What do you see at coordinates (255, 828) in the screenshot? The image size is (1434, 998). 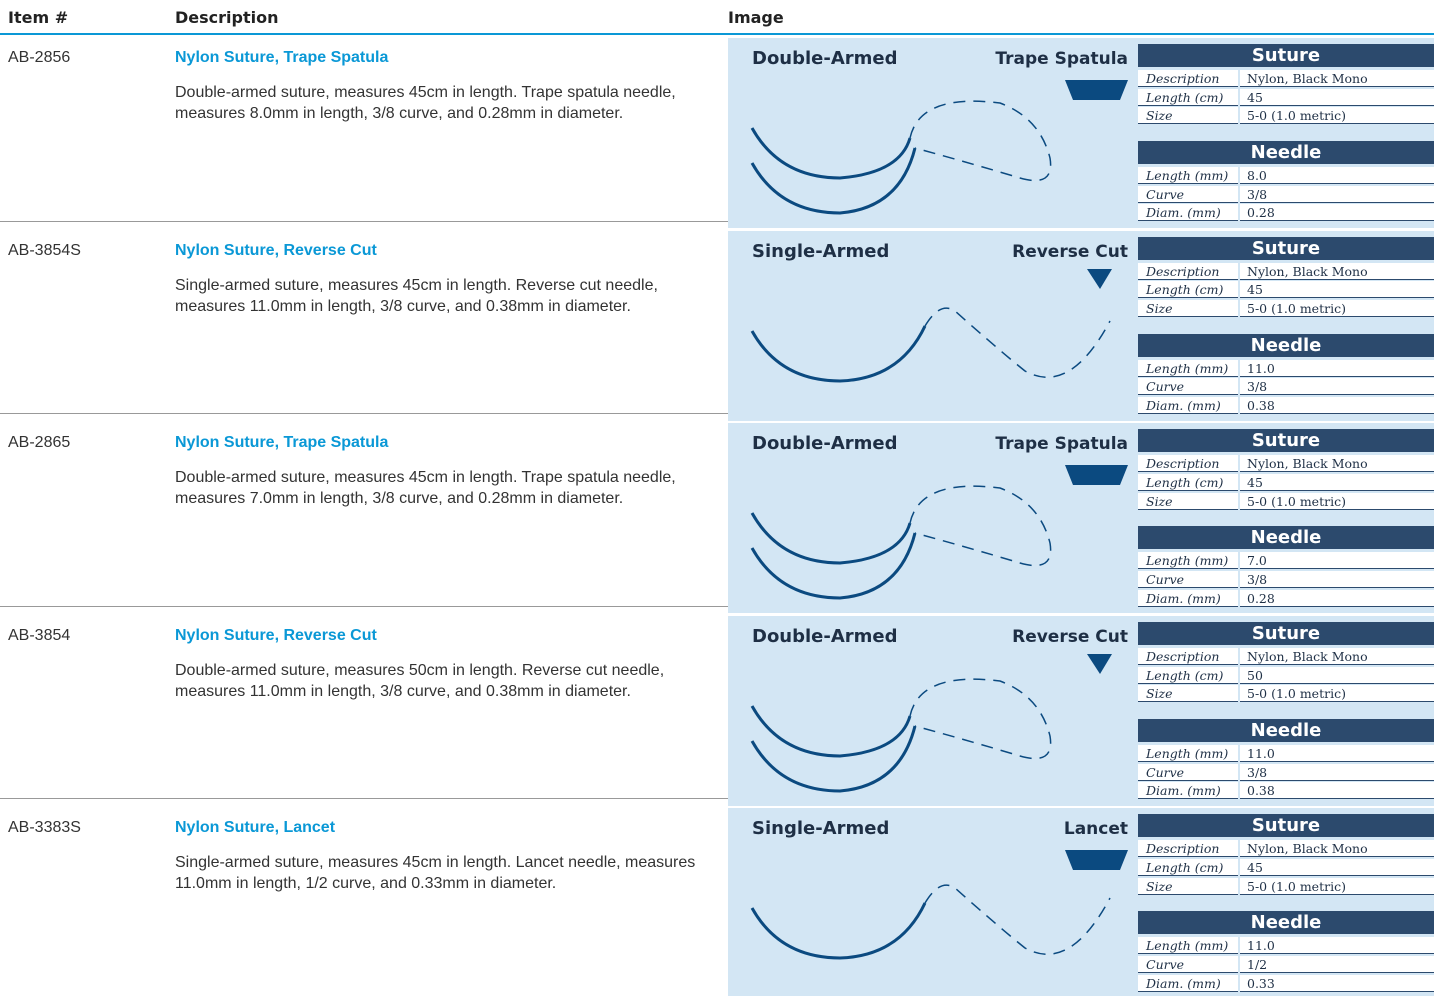 I see `product-title: Nylon Suture, Lancet` at bounding box center [255, 828].